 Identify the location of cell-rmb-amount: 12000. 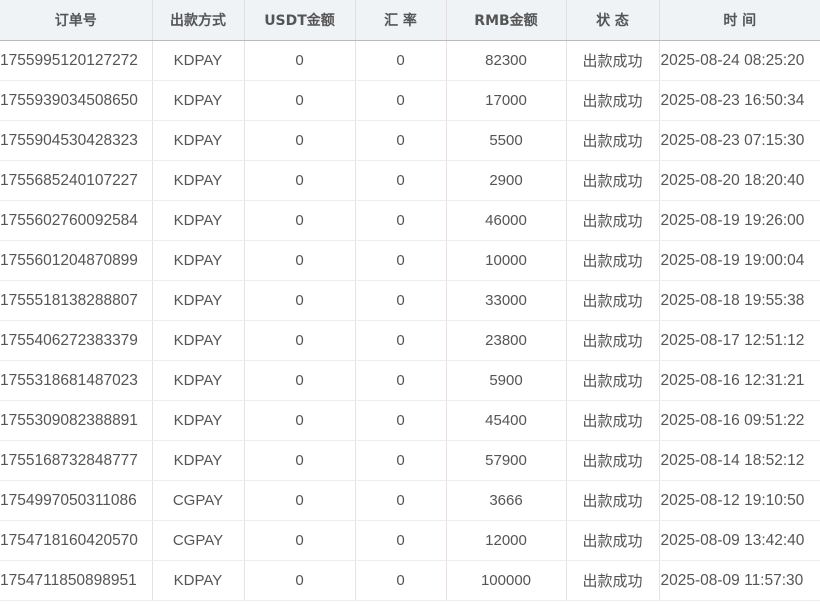
(506, 540).